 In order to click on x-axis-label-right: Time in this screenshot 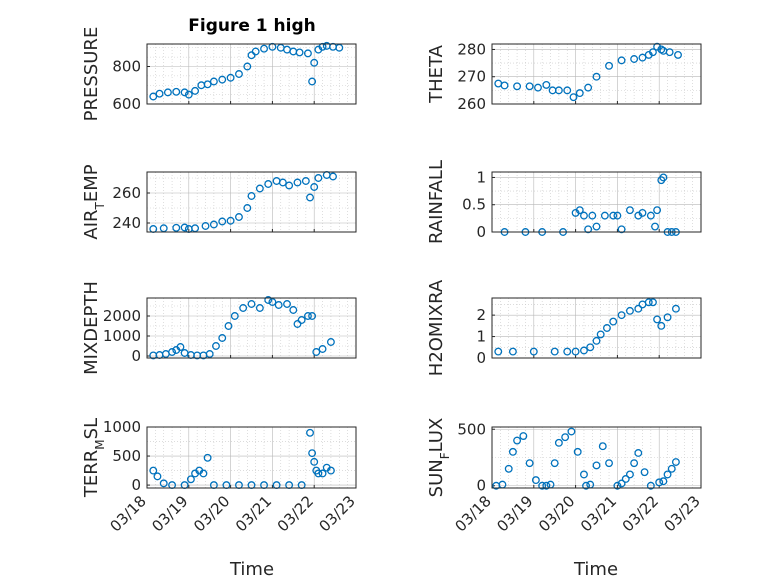, I will do `click(595, 569)`.